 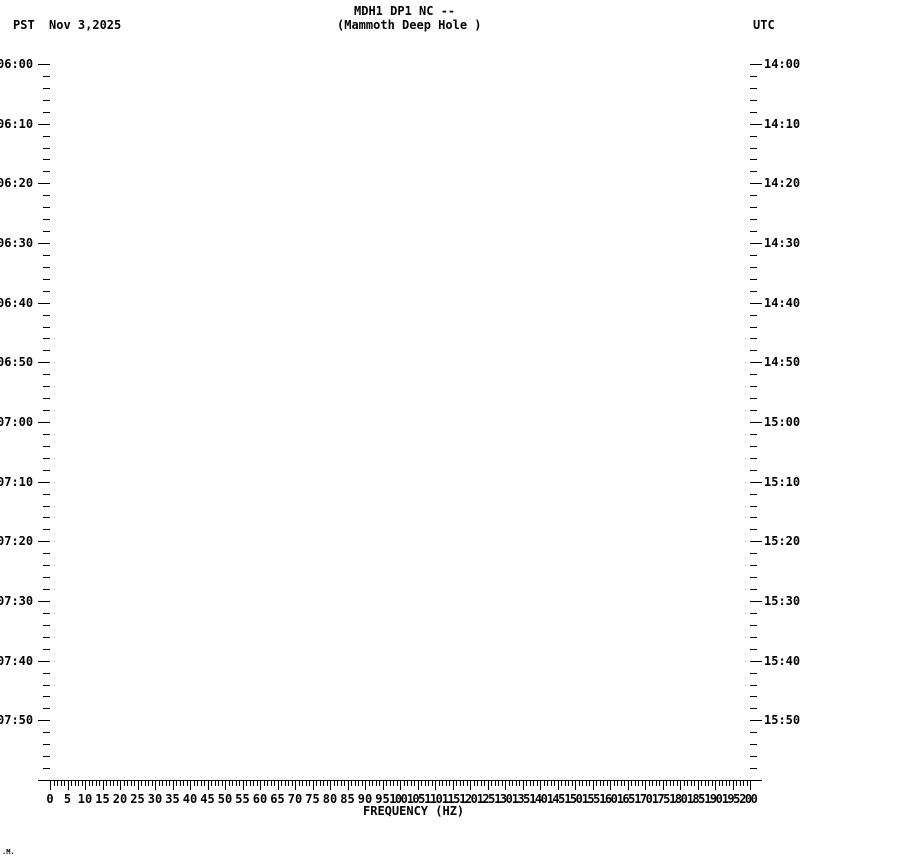 I want to click on left-timezone-label: PST, so click(x=24, y=25).